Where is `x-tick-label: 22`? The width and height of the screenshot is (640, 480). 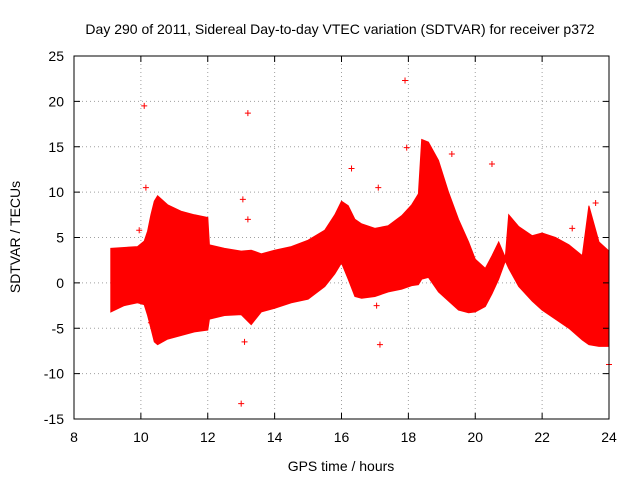 x-tick-label: 22 is located at coordinates (542, 437).